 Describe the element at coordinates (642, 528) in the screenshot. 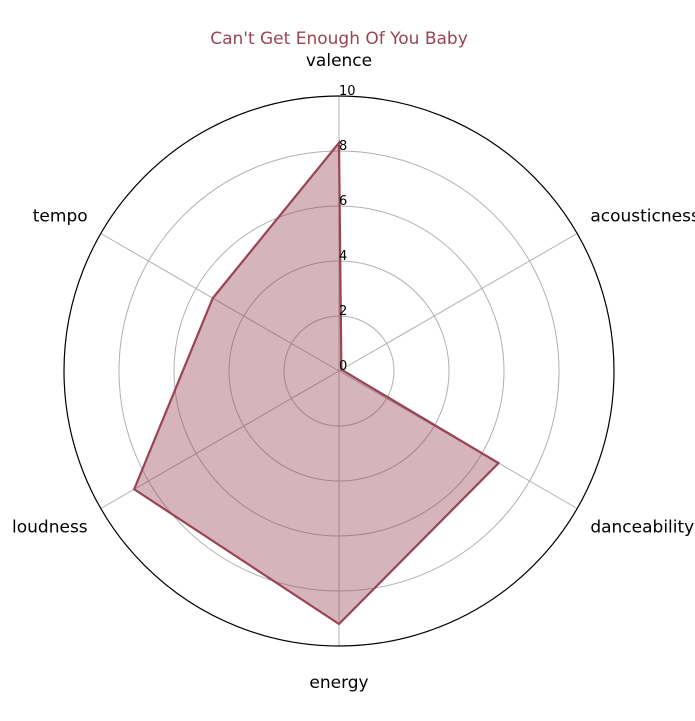

I see `axis-label-danceability: danceability` at that location.